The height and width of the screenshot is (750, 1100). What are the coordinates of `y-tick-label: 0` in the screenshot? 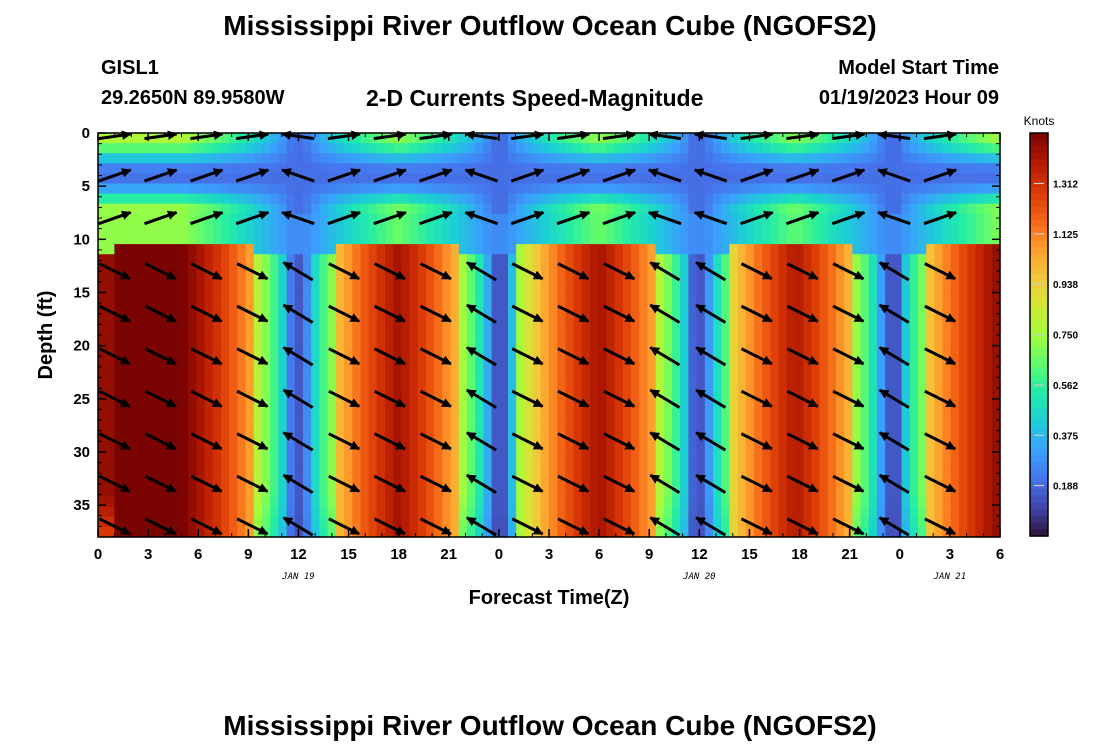 It's located at (86, 133).